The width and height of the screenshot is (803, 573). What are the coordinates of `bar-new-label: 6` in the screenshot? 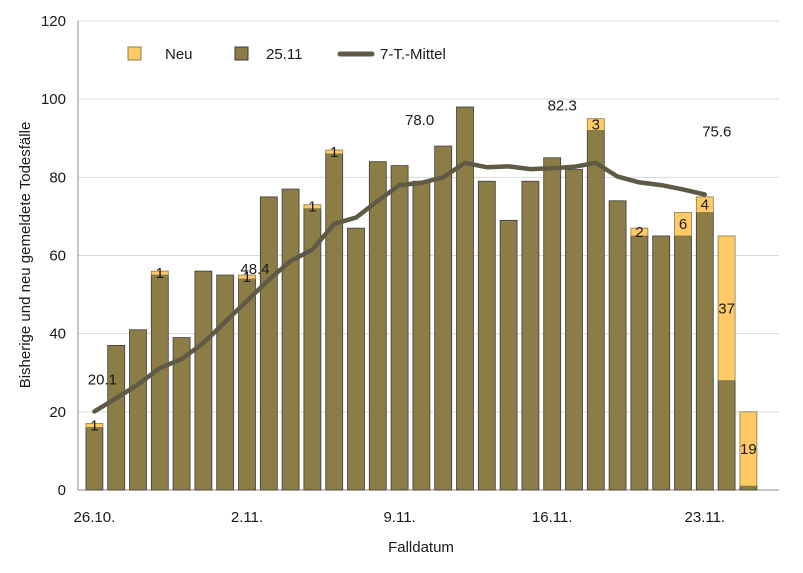 It's located at (683, 224).